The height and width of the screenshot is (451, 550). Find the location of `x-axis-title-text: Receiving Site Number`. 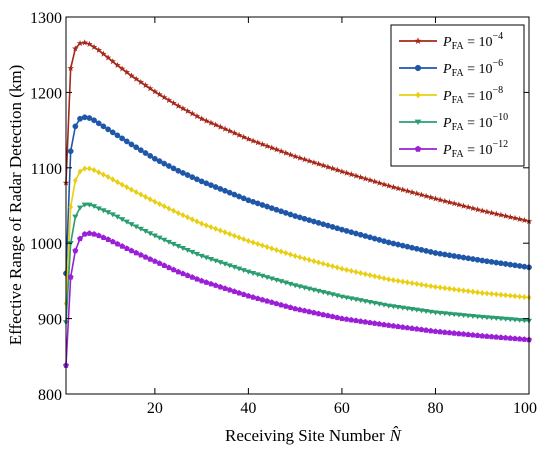

x-axis-title-text: Receiving Site Number is located at coordinates (305, 435).